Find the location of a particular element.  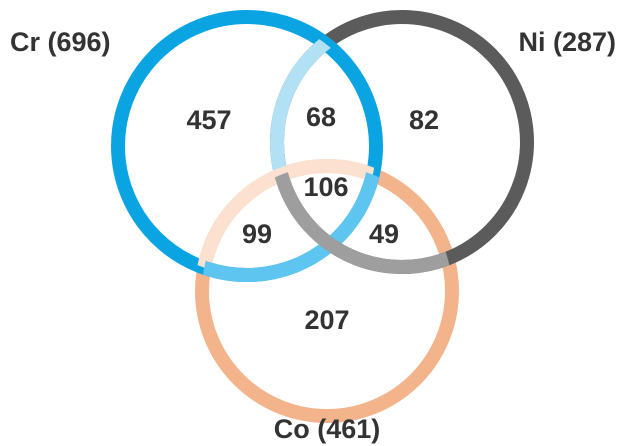

ni-co-count: 49 is located at coordinates (384, 234).